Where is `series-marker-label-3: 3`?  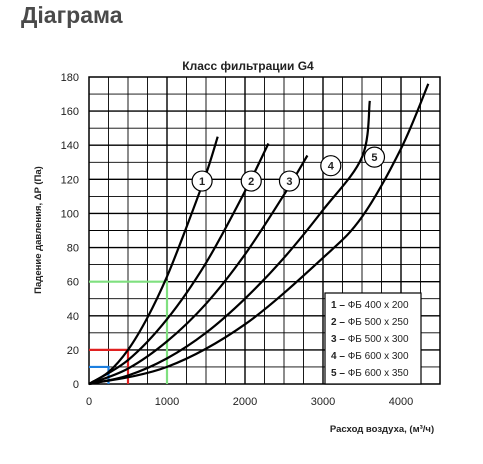
series-marker-label-3: 3 is located at coordinates (289, 182).